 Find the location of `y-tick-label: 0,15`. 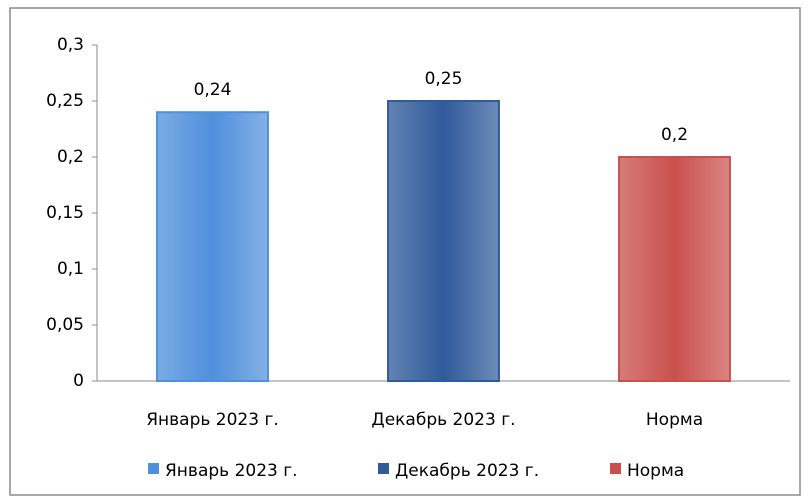

y-tick-label: 0,15 is located at coordinates (65, 213).